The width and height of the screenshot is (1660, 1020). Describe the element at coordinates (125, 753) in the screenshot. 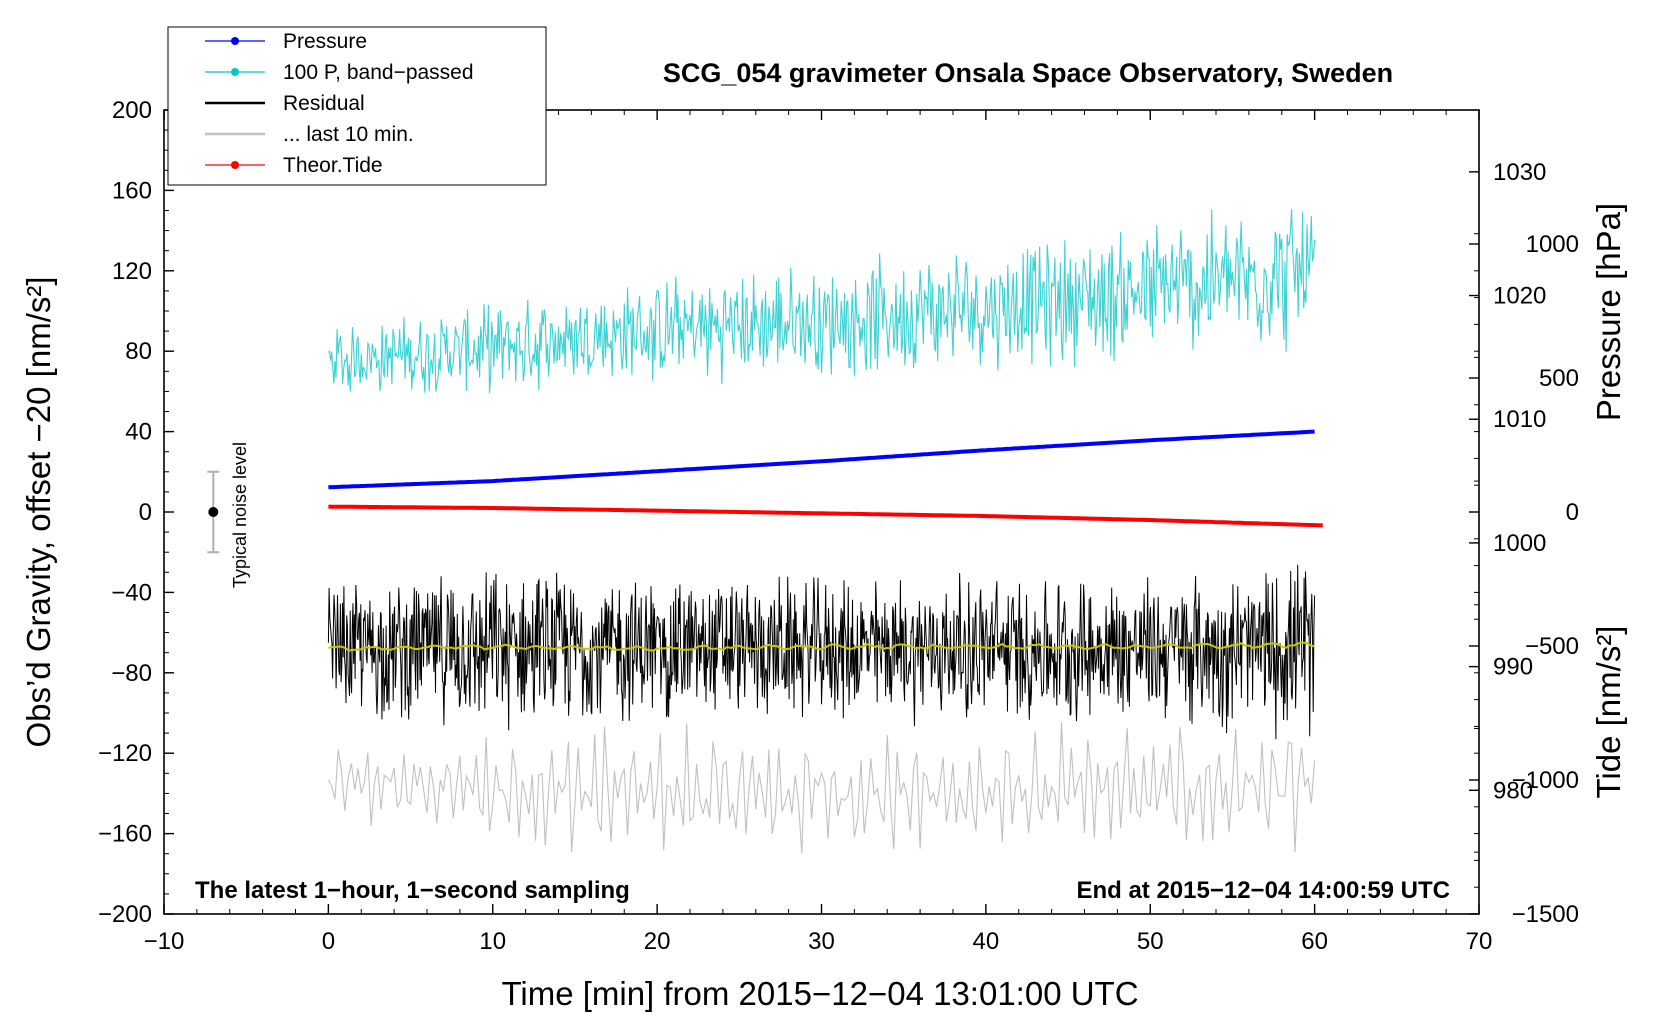

I see `y-left-tick-label: −120` at that location.